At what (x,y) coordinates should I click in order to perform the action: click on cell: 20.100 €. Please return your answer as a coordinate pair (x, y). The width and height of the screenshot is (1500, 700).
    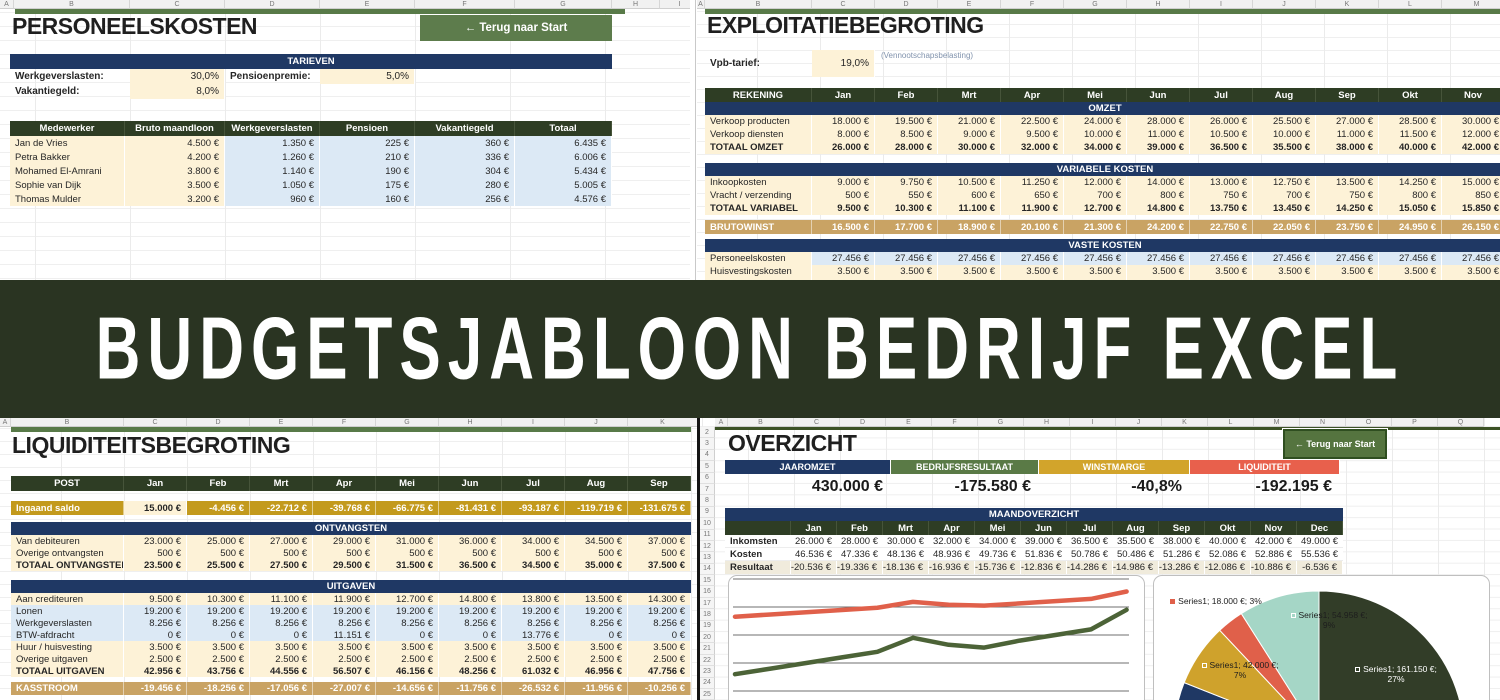
    Looking at the image, I should click on (1032, 227).